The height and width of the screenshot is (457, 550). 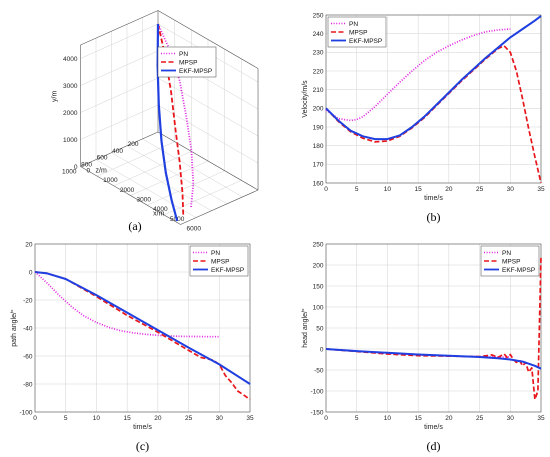 What do you see at coordinates (318, 15) in the screenshot?
I see `y-tick-label: 250` at bounding box center [318, 15].